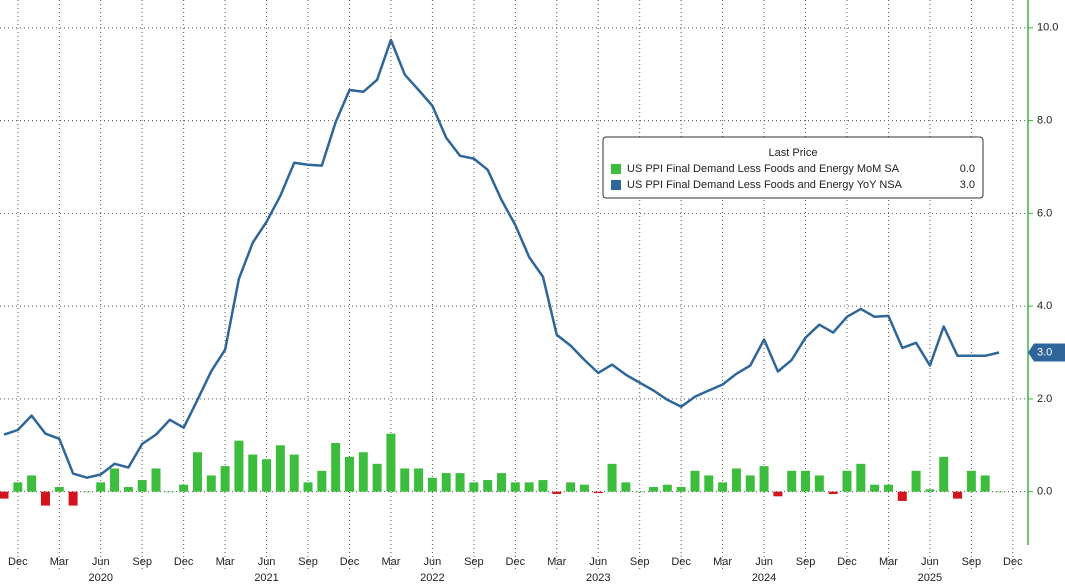 The image size is (1065, 584). I want to click on year-label: 2022, so click(432, 578).